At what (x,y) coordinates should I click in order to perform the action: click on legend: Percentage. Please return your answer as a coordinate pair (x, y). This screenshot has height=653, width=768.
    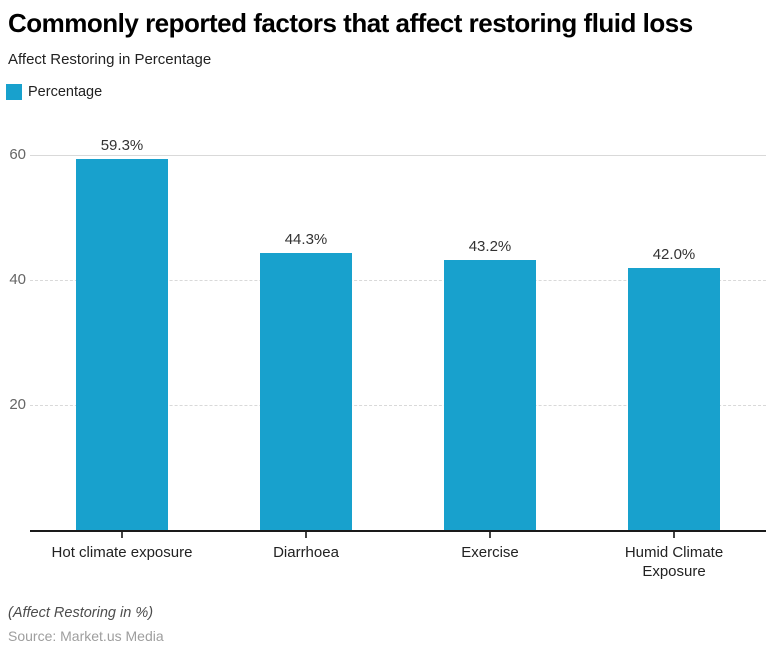
    Looking at the image, I should click on (54, 92).